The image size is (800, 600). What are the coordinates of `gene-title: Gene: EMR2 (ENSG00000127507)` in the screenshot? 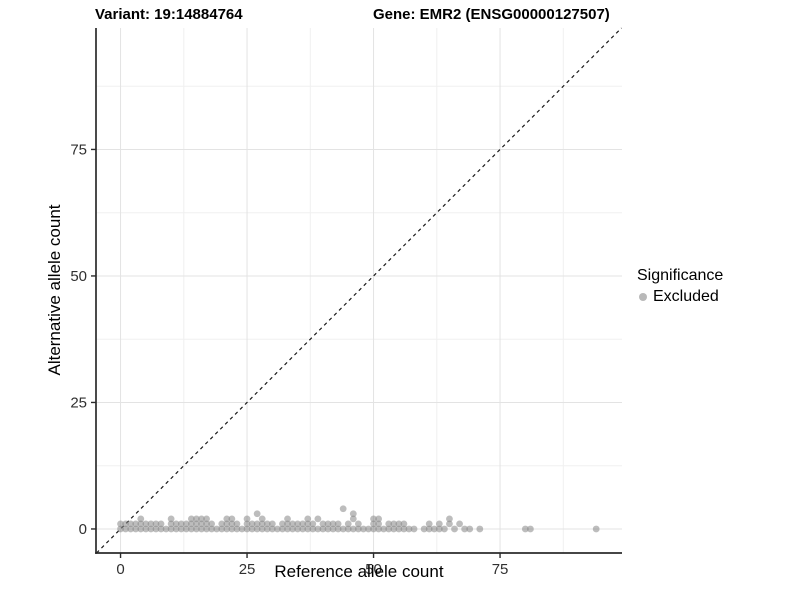 It's located at (491, 14).